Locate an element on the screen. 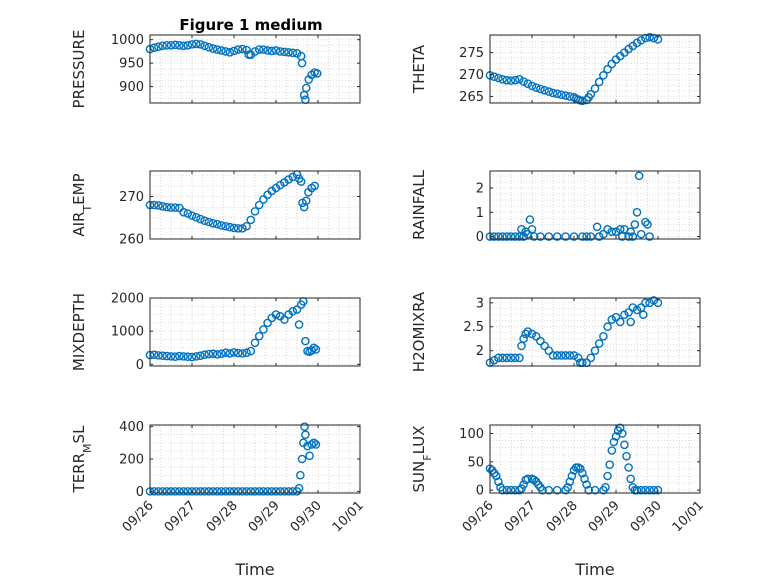 The height and width of the screenshot is (583, 778). y-axis-label: MIXDEPTH is located at coordinates (79, 332).